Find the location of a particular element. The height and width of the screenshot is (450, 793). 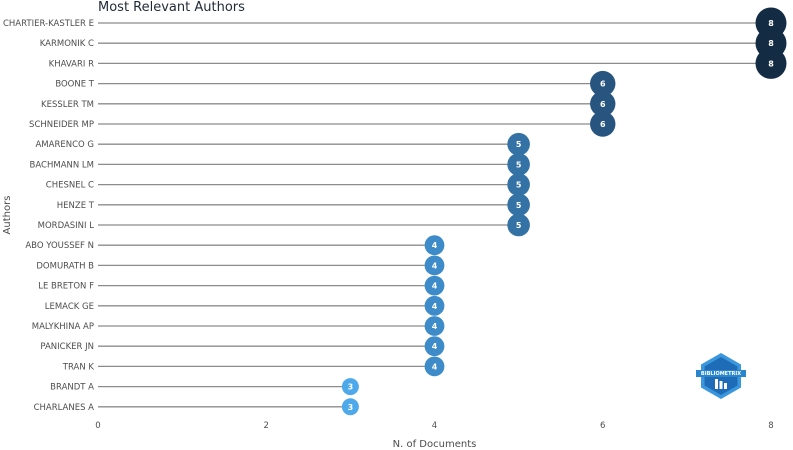

category-label: CHARLANES A is located at coordinates (64, 408).